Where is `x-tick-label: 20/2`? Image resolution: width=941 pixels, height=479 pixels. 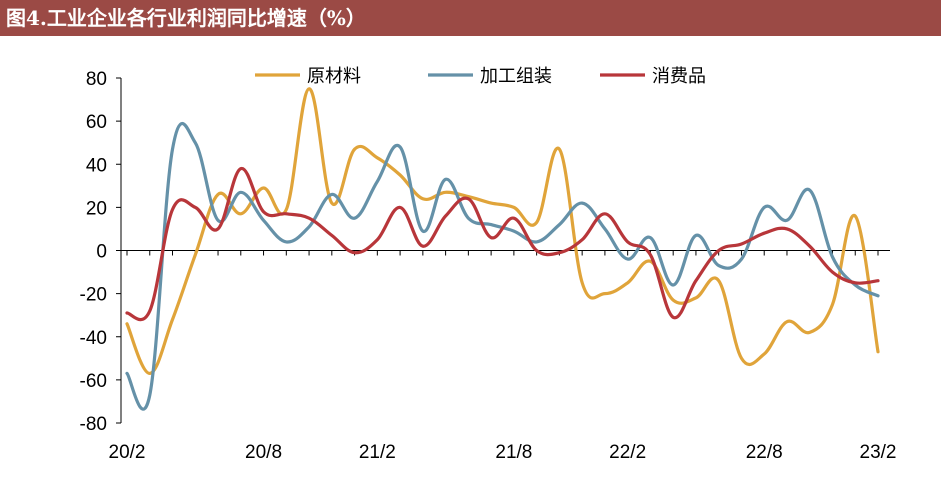
x-tick-label: 20/2 is located at coordinates (127, 452).